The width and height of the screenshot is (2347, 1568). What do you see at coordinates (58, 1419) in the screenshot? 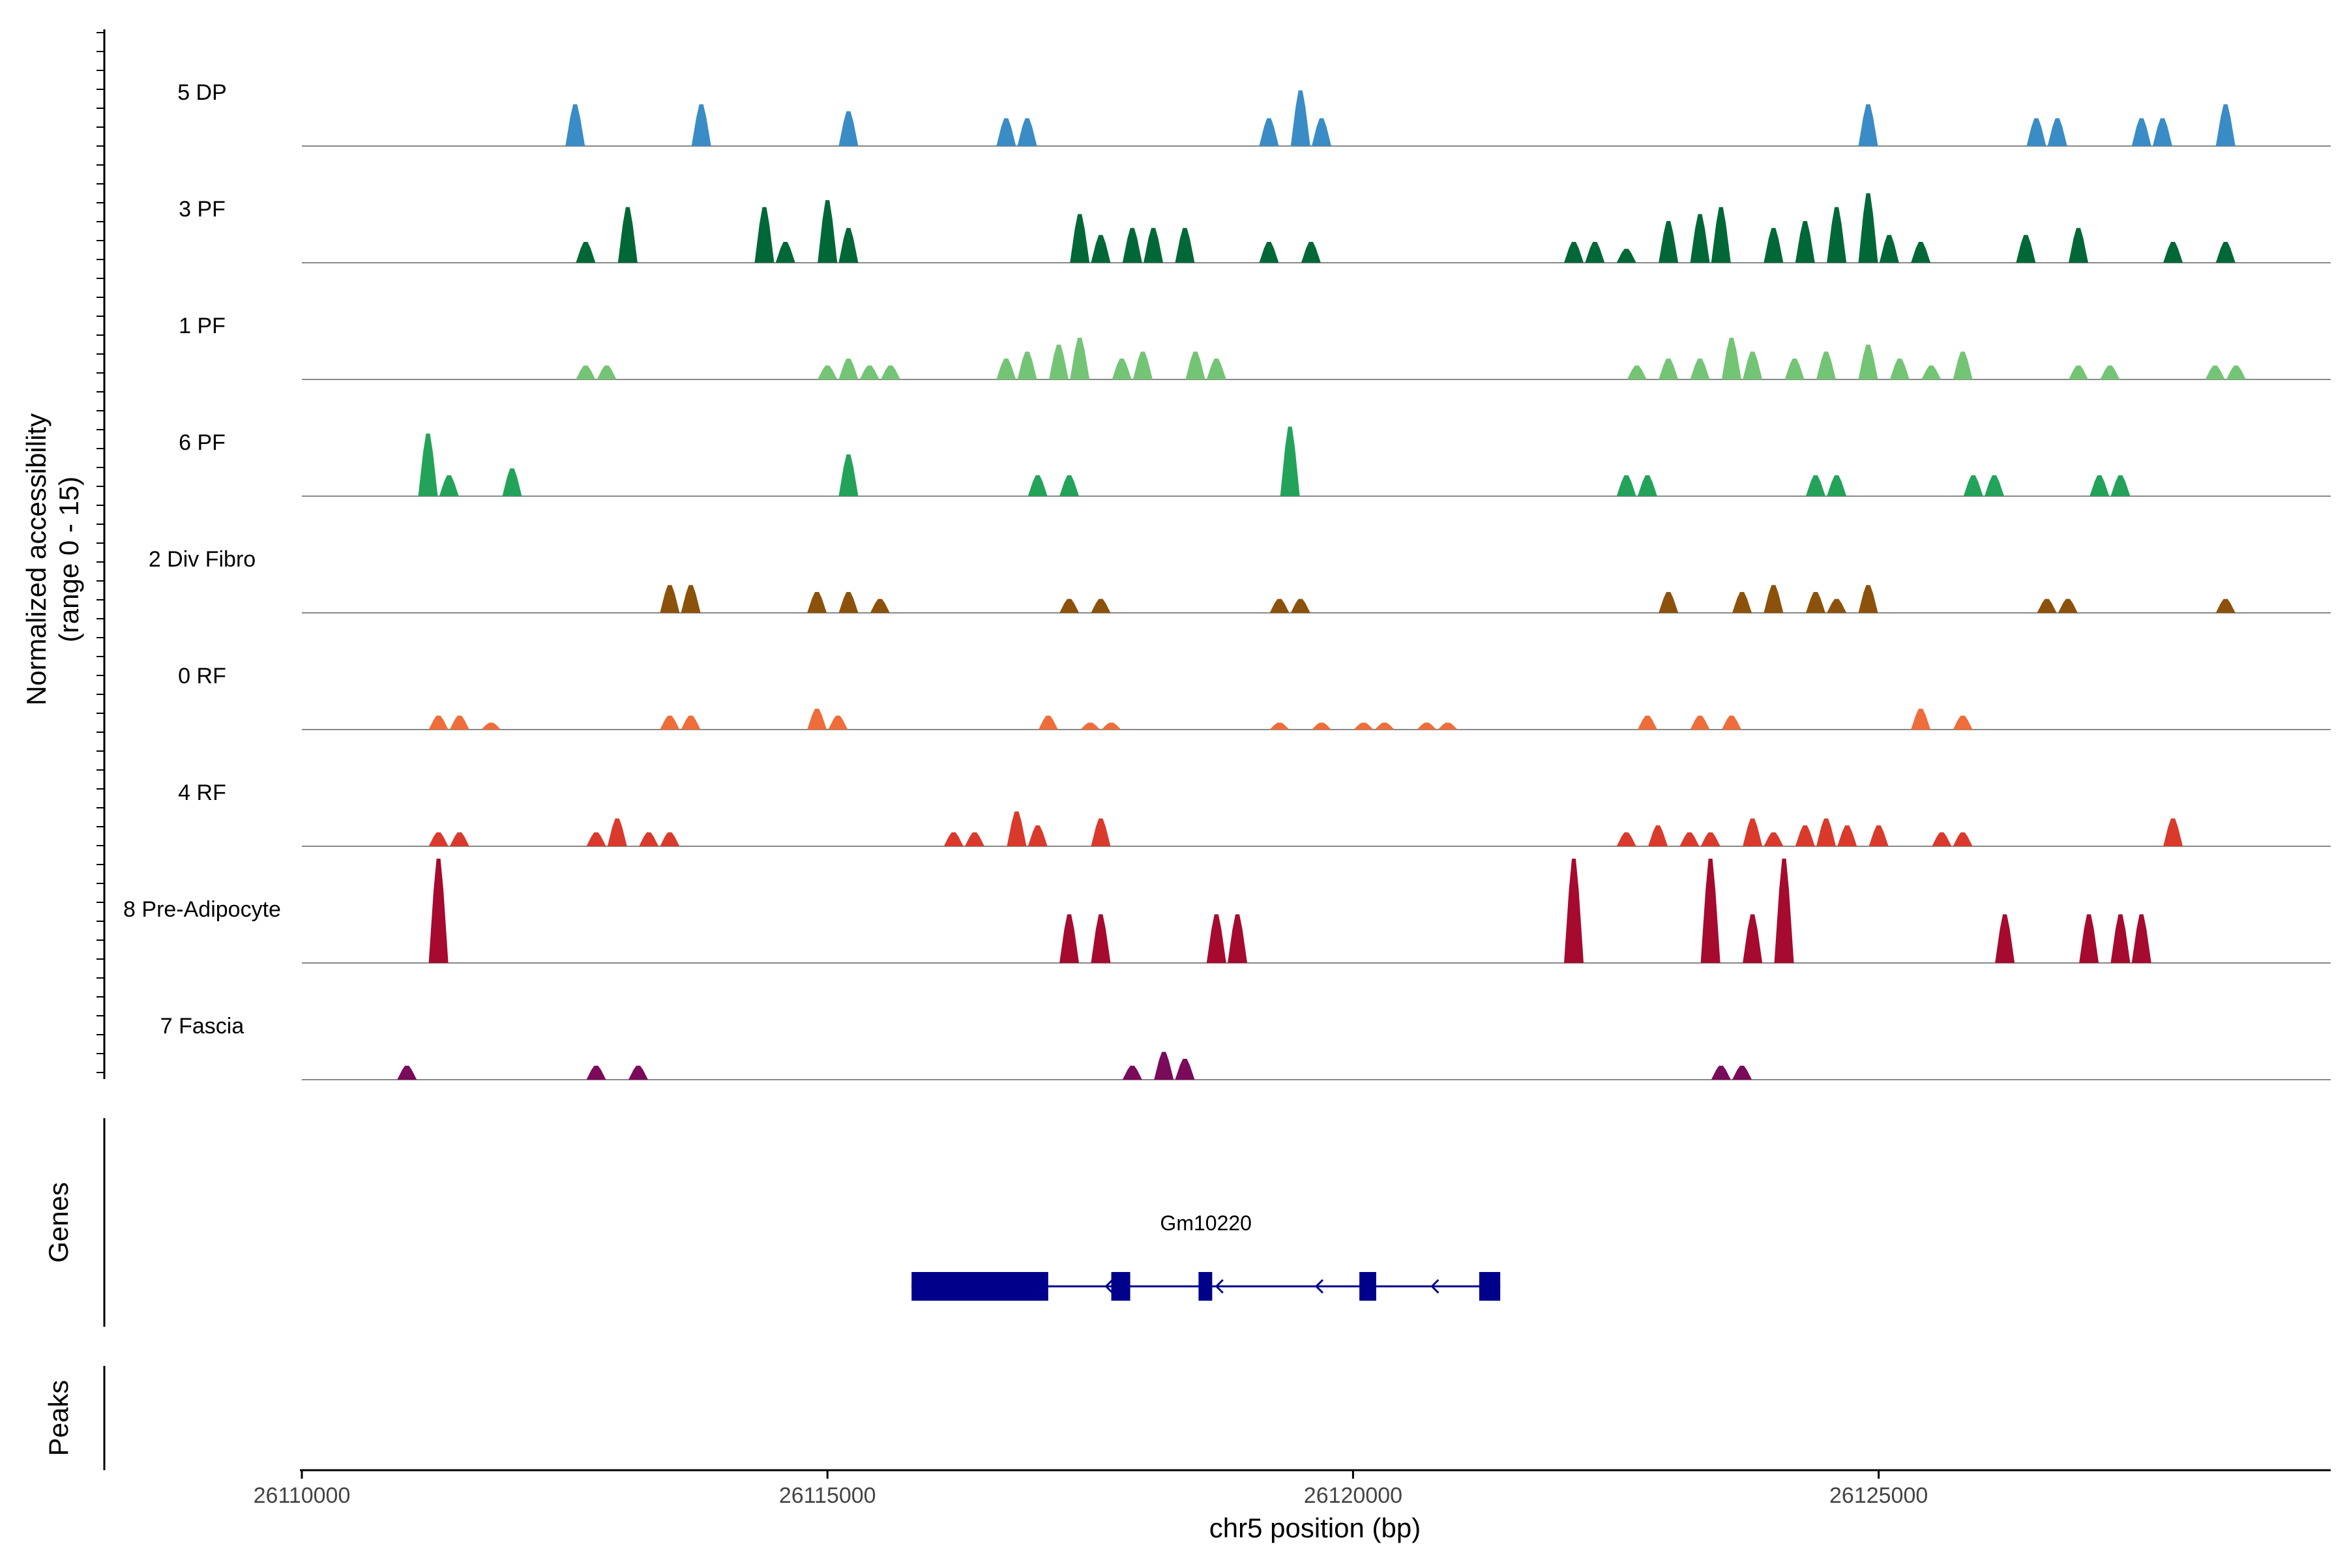
I see `peaks-panel-label: Peaks` at bounding box center [58, 1419].